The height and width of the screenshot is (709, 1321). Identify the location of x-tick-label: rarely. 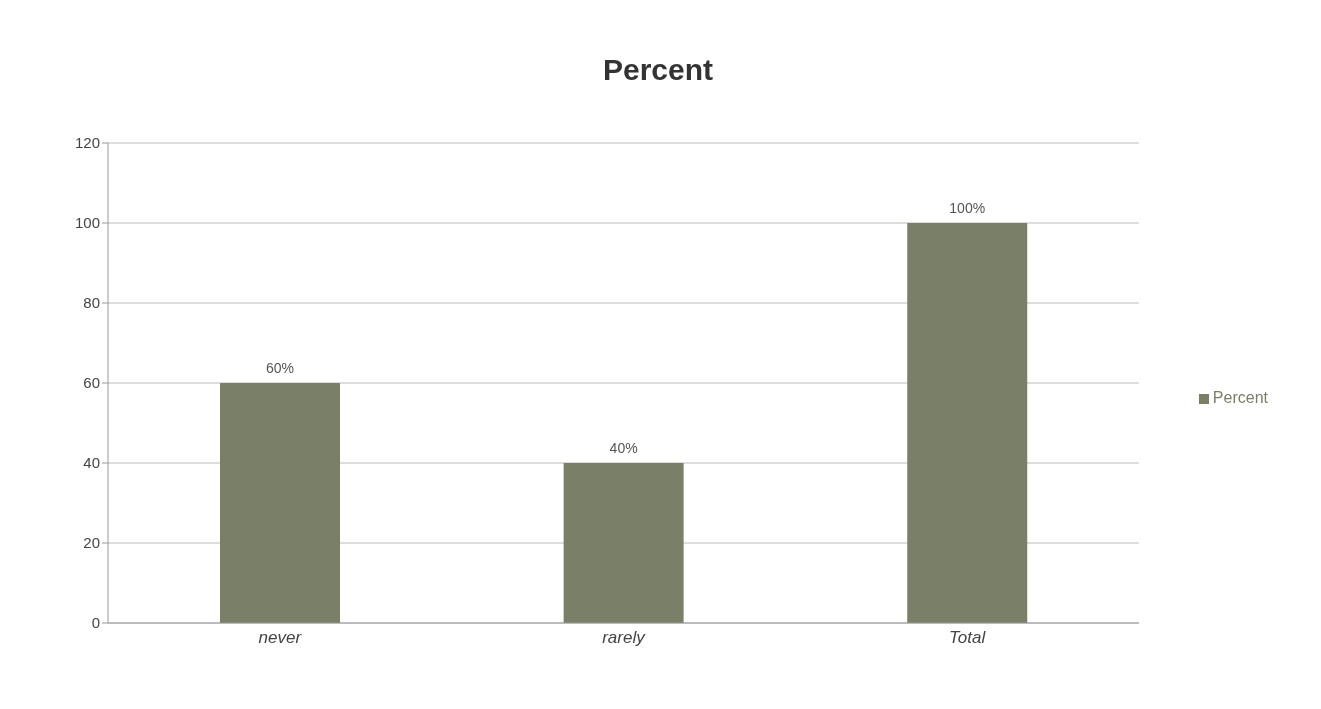
(624, 638).